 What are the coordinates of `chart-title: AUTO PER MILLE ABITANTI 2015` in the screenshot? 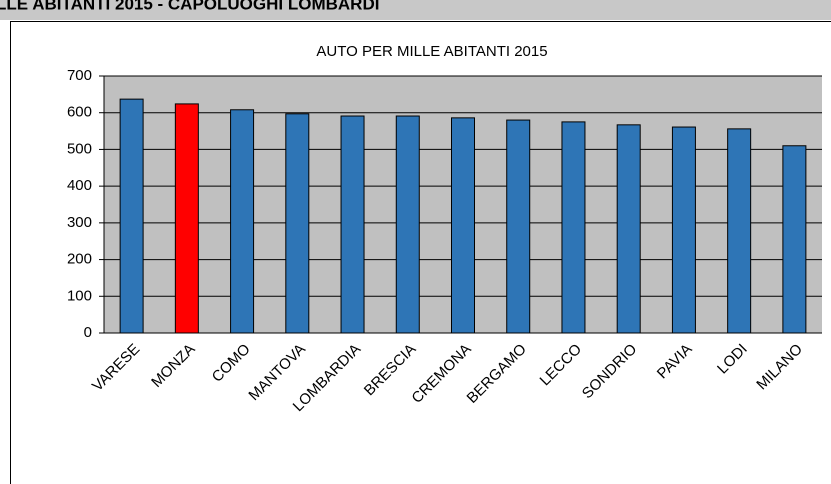 It's located at (431, 51).